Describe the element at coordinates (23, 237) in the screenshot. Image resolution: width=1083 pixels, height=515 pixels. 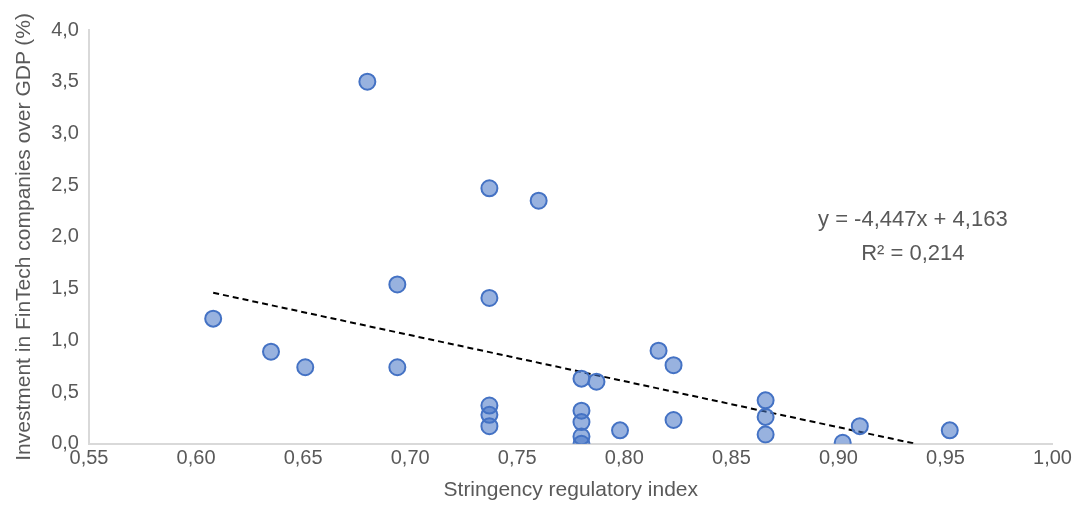
I see `y-axis-title: Investment in FinTech companies over GDP (%)` at that location.